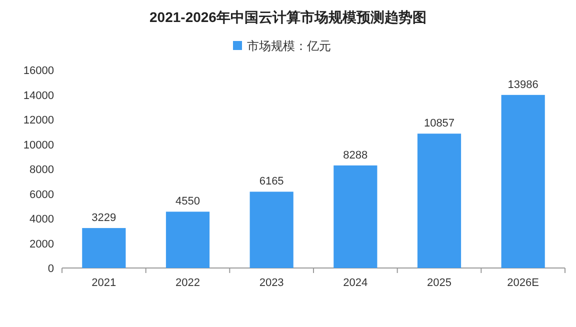 The width and height of the screenshot is (576, 327). Describe the element at coordinates (271, 283) in the screenshot. I see `xtick: 2023` at that location.